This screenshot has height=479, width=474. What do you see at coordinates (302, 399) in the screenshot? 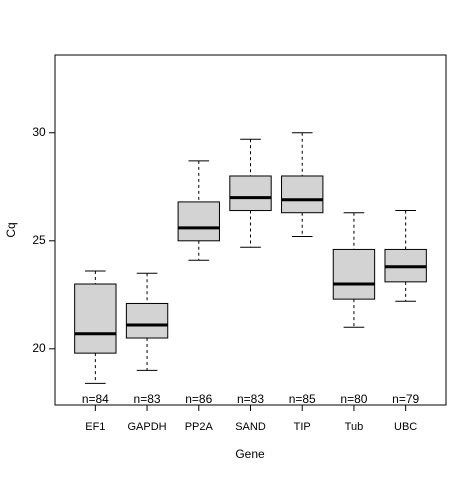
I see `count-label: n=85` at bounding box center [302, 399].